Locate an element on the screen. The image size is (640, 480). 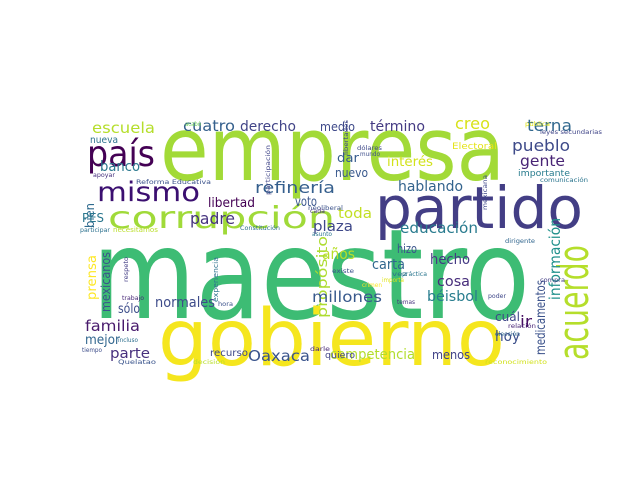
word: propósito is located at coordinates (323, 277).